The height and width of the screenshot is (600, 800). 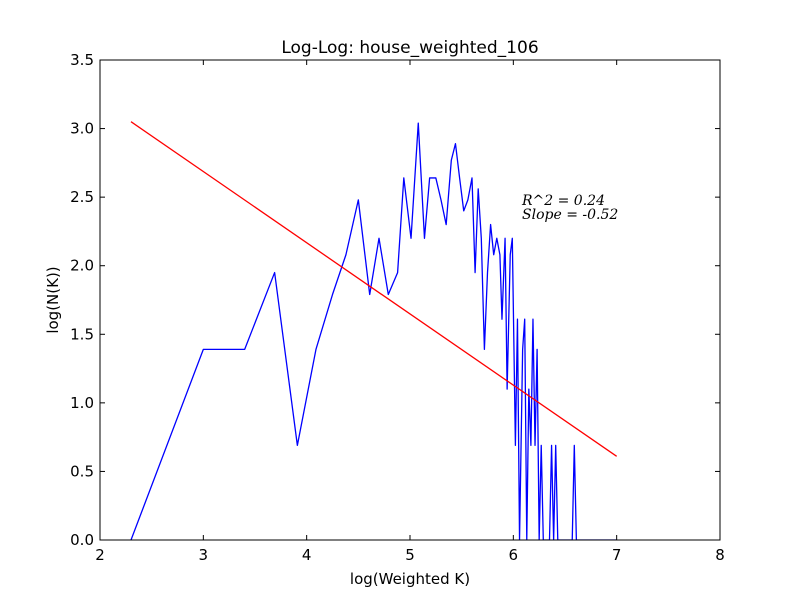 What do you see at coordinates (100, 555) in the screenshot?
I see `x-tick-label: 2` at bounding box center [100, 555].